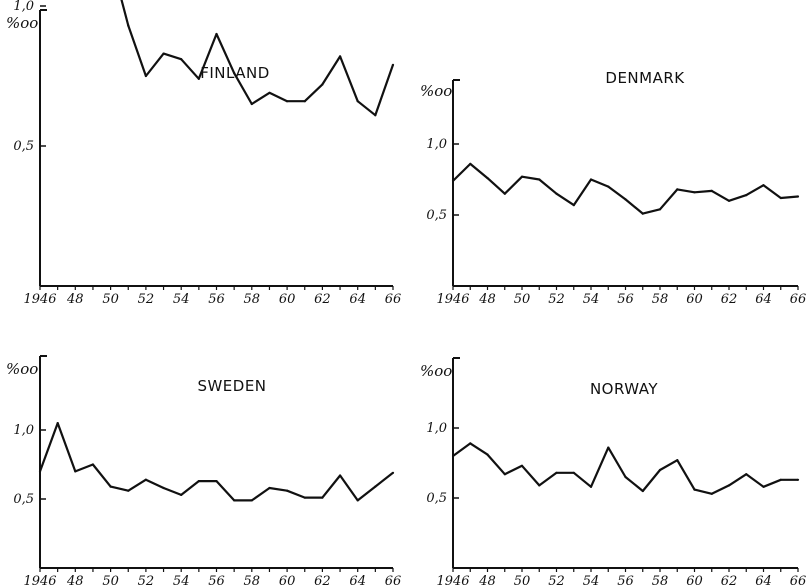 The height and width of the screenshot is (588, 810). Describe the element at coordinates (624, 389) in the screenshot. I see `chart-title: NORWAY` at that location.